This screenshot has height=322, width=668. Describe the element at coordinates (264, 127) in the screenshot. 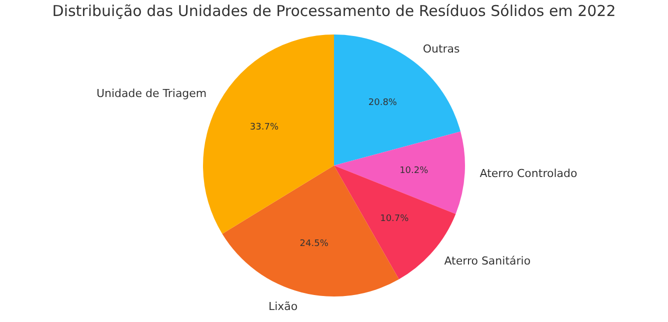

I see `data-label: 33.7%` at that location.